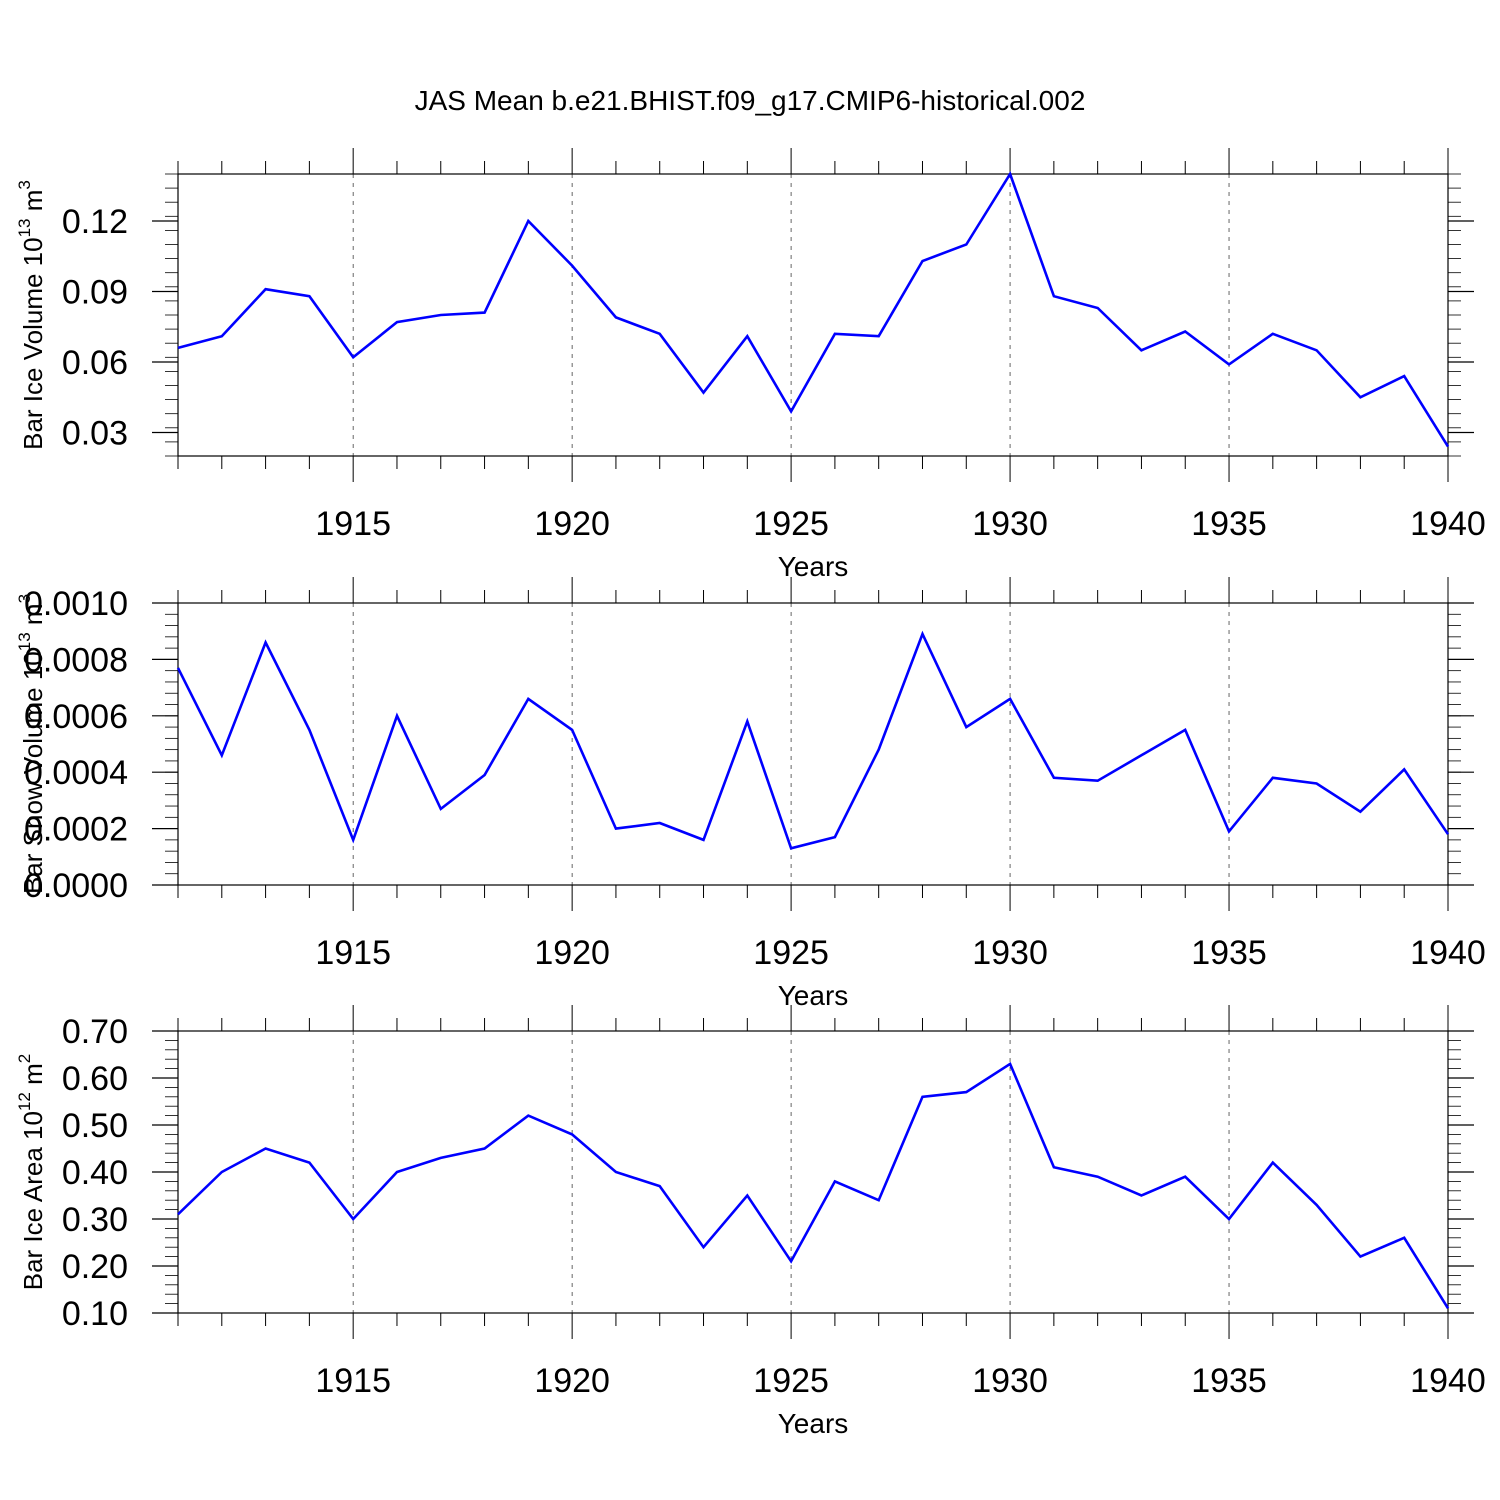 The image size is (1500, 1500). Describe the element at coordinates (76, 604) in the screenshot. I see `y-tick-label: 0.0010` at that location.